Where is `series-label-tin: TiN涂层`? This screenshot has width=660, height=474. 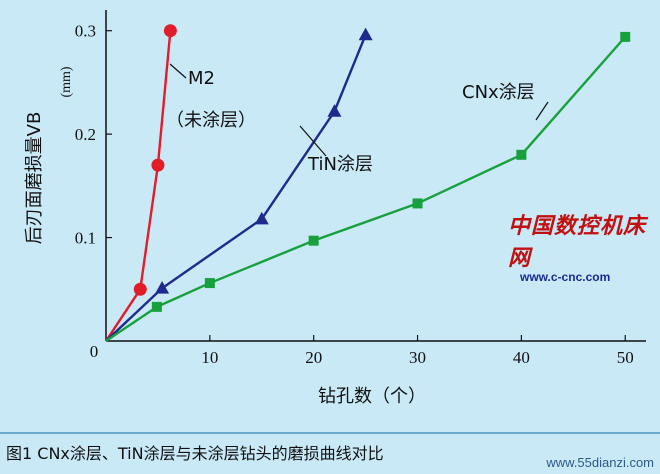 series-label-tin: TiN涂层 is located at coordinates (340, 164).